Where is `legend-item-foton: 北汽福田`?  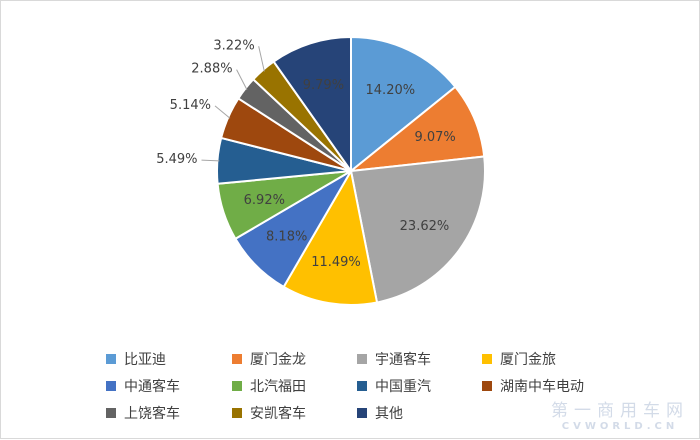 legend-item-foton: 北汽福田 is located at coordinates (294, 386).